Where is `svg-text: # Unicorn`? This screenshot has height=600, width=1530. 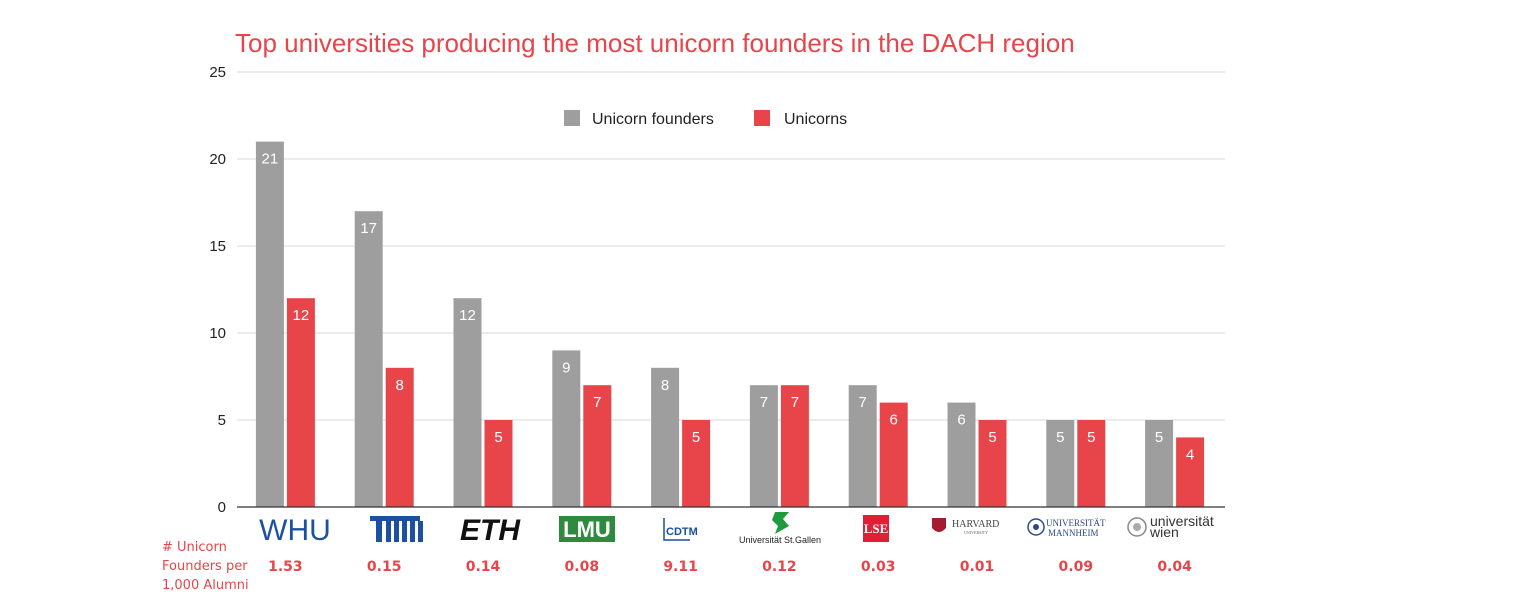
svg-text: # Unicorn is located at coordinates (194, 547).